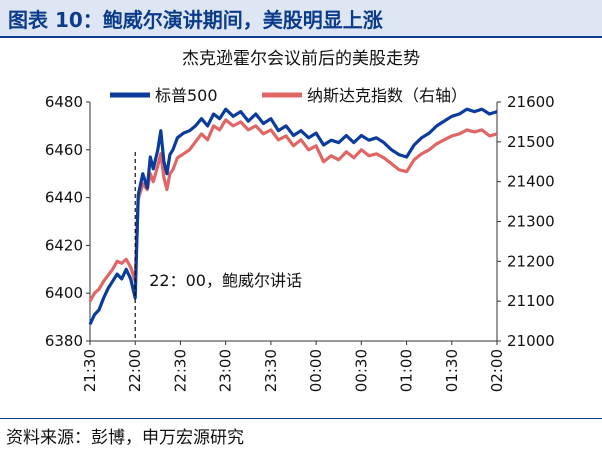  What do you see at coordinates (64, 341) in the screenshot?
I see `left-axis-tick-label: 6380` at bounding box center [64, 341].